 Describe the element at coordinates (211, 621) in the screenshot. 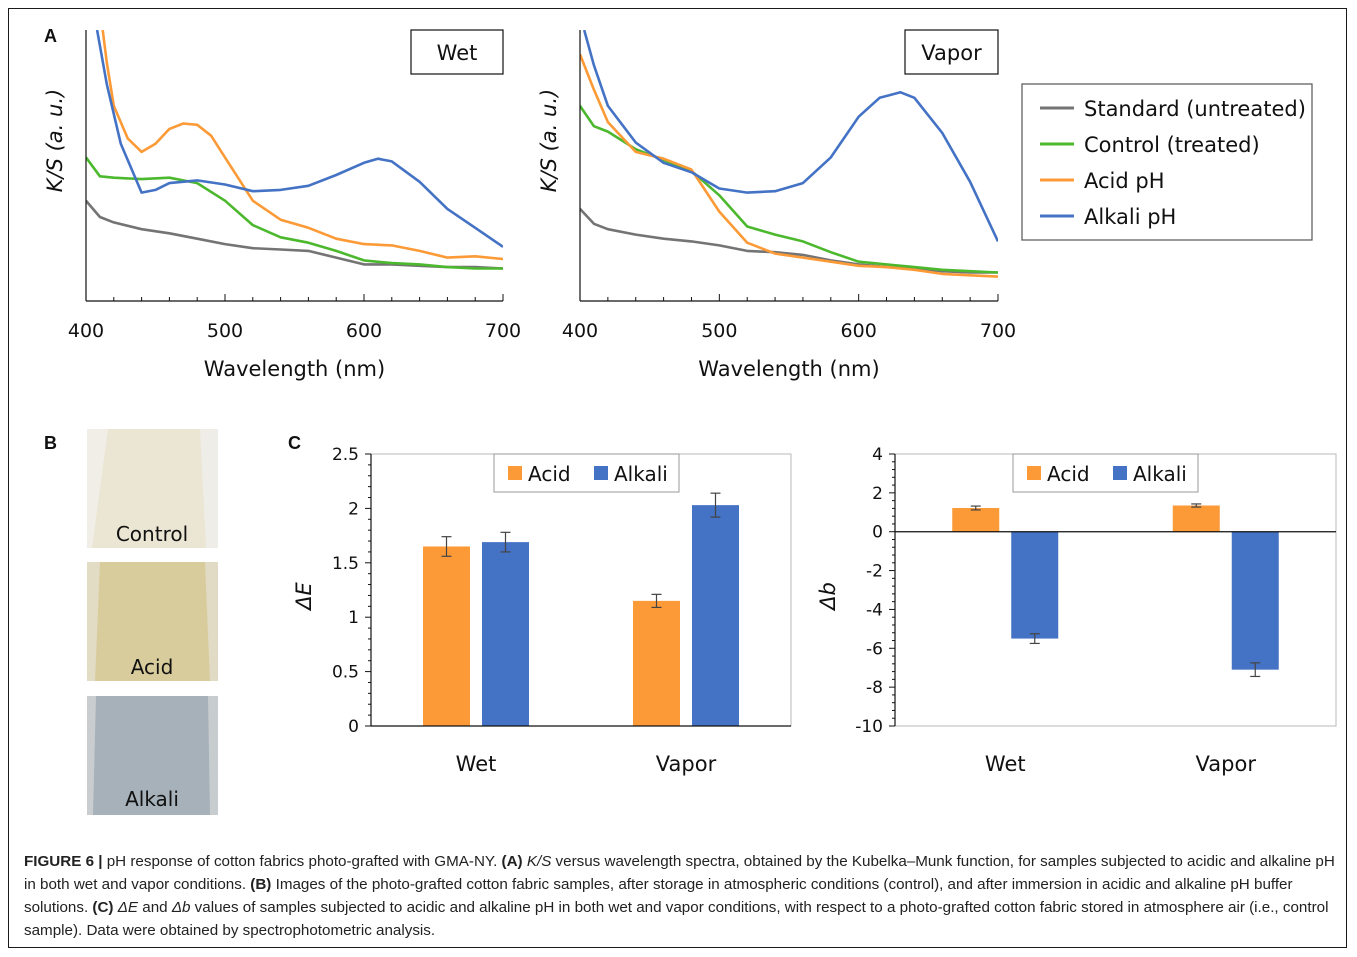

I see `photo-acid-edge-right` at that location.